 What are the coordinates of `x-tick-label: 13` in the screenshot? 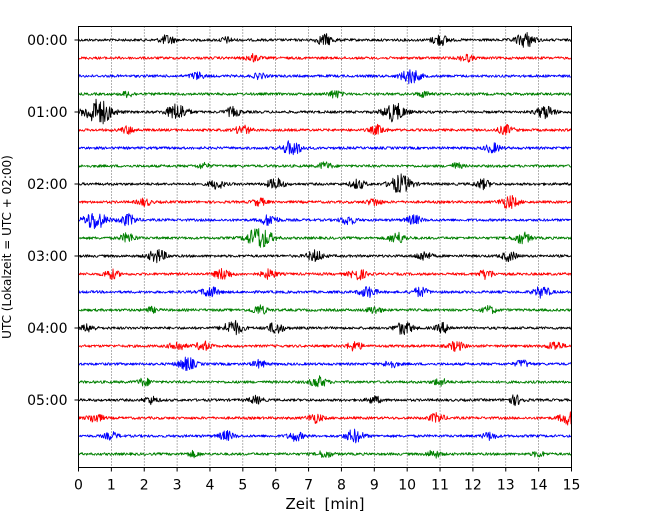 It's located at (506, 486).